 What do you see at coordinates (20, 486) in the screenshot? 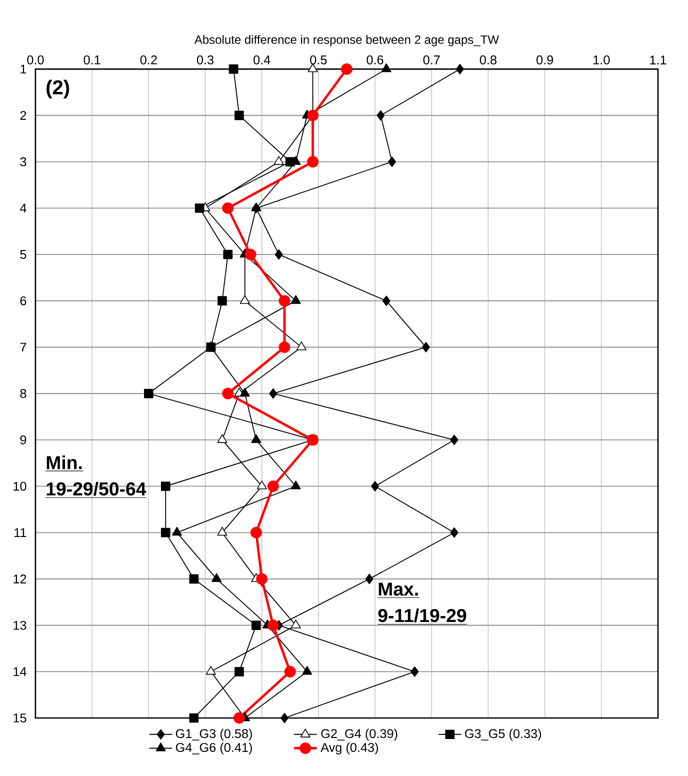
I see `y-tick-label: 10` at bounding box center [20, 486].